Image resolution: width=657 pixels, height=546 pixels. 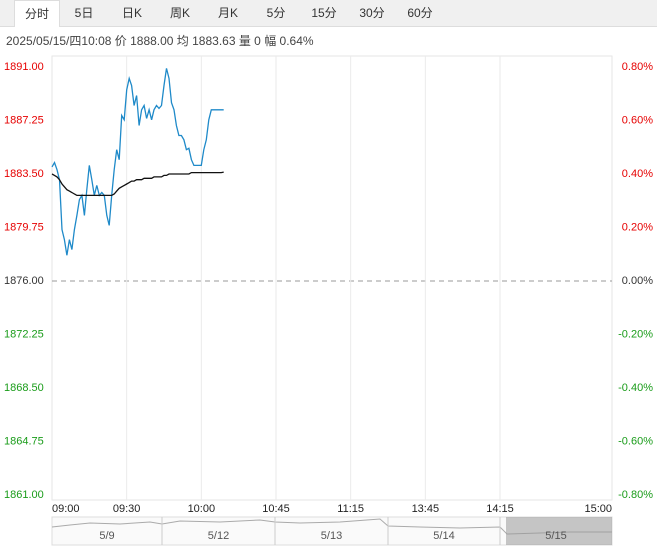 I want to click on y2-tick-label: -0.20%, so click(x=635, y=334).